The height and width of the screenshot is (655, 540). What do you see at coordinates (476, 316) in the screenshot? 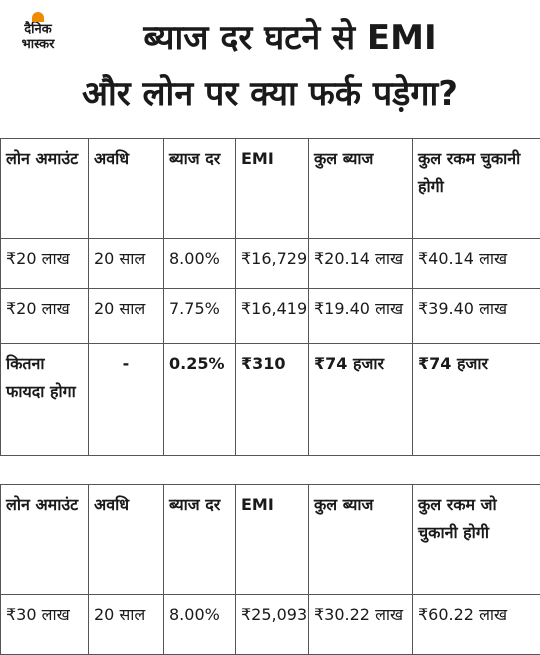
I see `table-cell: ₹39.40 लाख` at bounding box center [476, 316].